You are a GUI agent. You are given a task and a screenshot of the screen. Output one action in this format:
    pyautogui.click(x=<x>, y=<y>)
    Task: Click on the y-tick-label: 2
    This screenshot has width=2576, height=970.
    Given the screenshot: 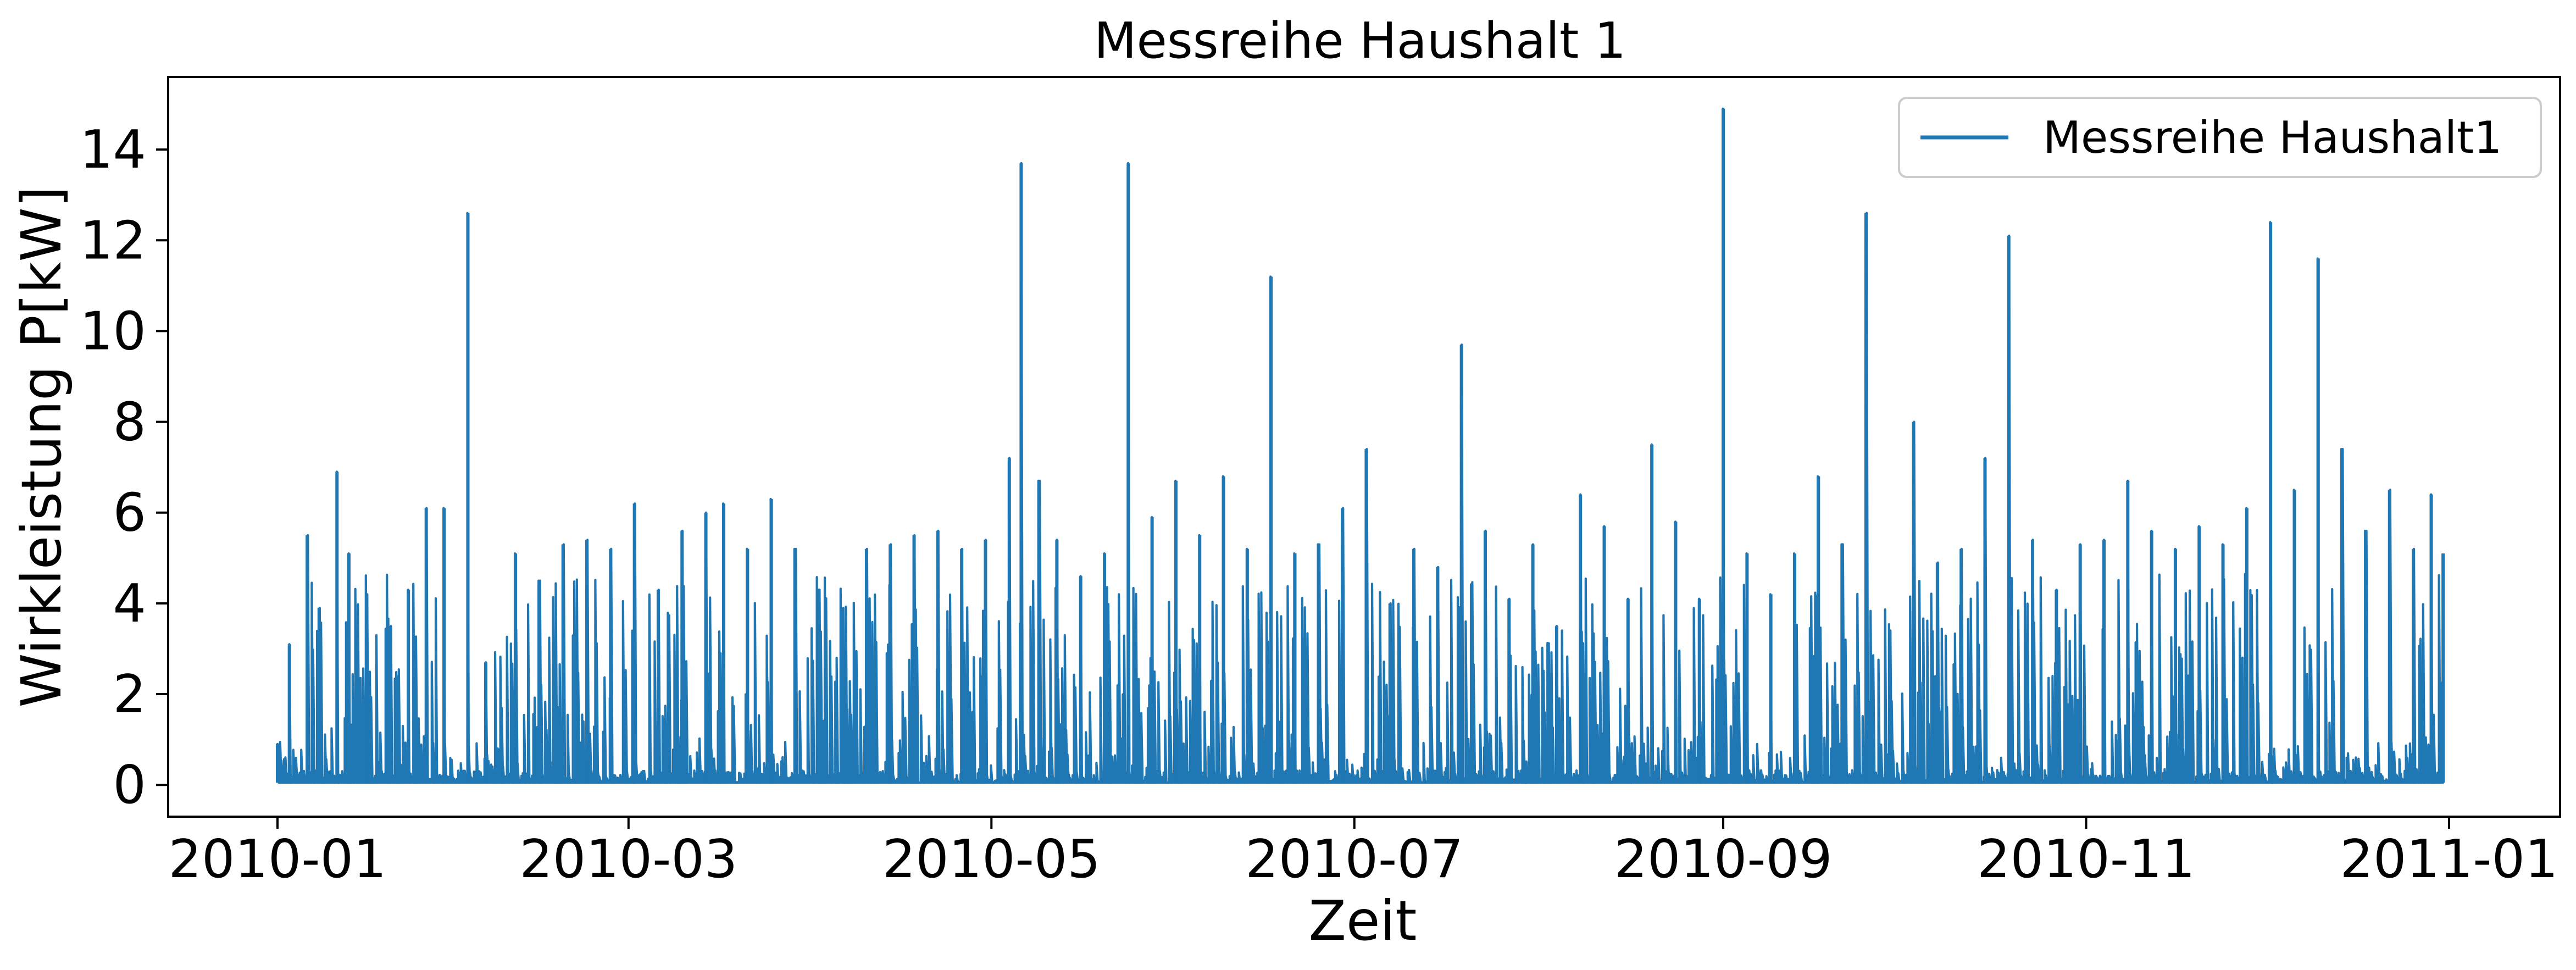 What is the action you would take?
    pyautogui.click(x=129, y=694)
    